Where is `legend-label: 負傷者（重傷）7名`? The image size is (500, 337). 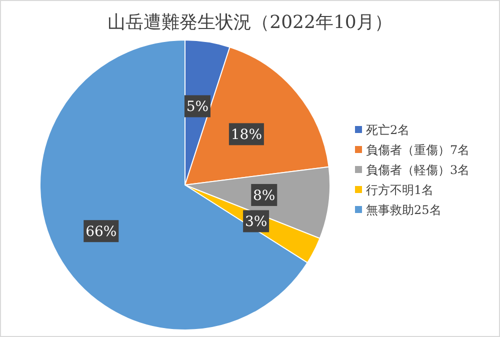 legend-label: 負傷者（重傷）7名 is located at coordinates (418, 150).